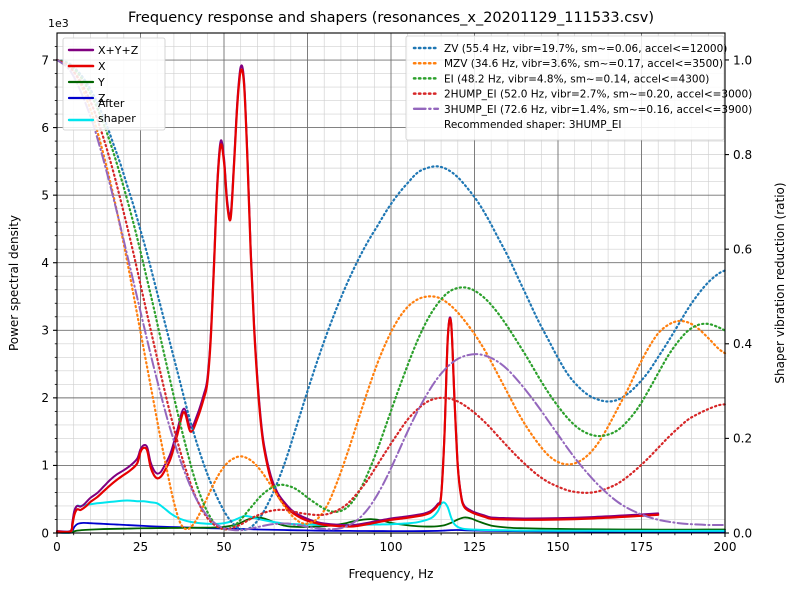  I want to click on x-tick-label: 0, so click(57, 547).